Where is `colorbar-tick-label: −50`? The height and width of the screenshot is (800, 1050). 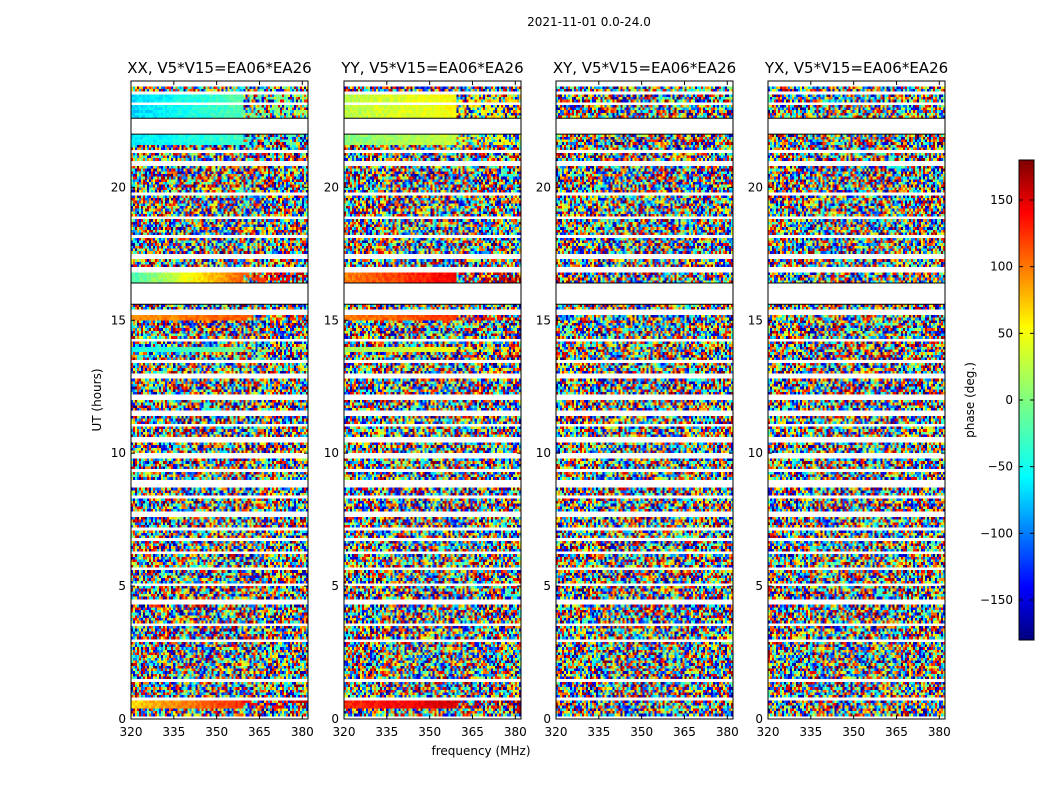 colorbar-tick-label: −50 is located at coordinates (1000, 467).